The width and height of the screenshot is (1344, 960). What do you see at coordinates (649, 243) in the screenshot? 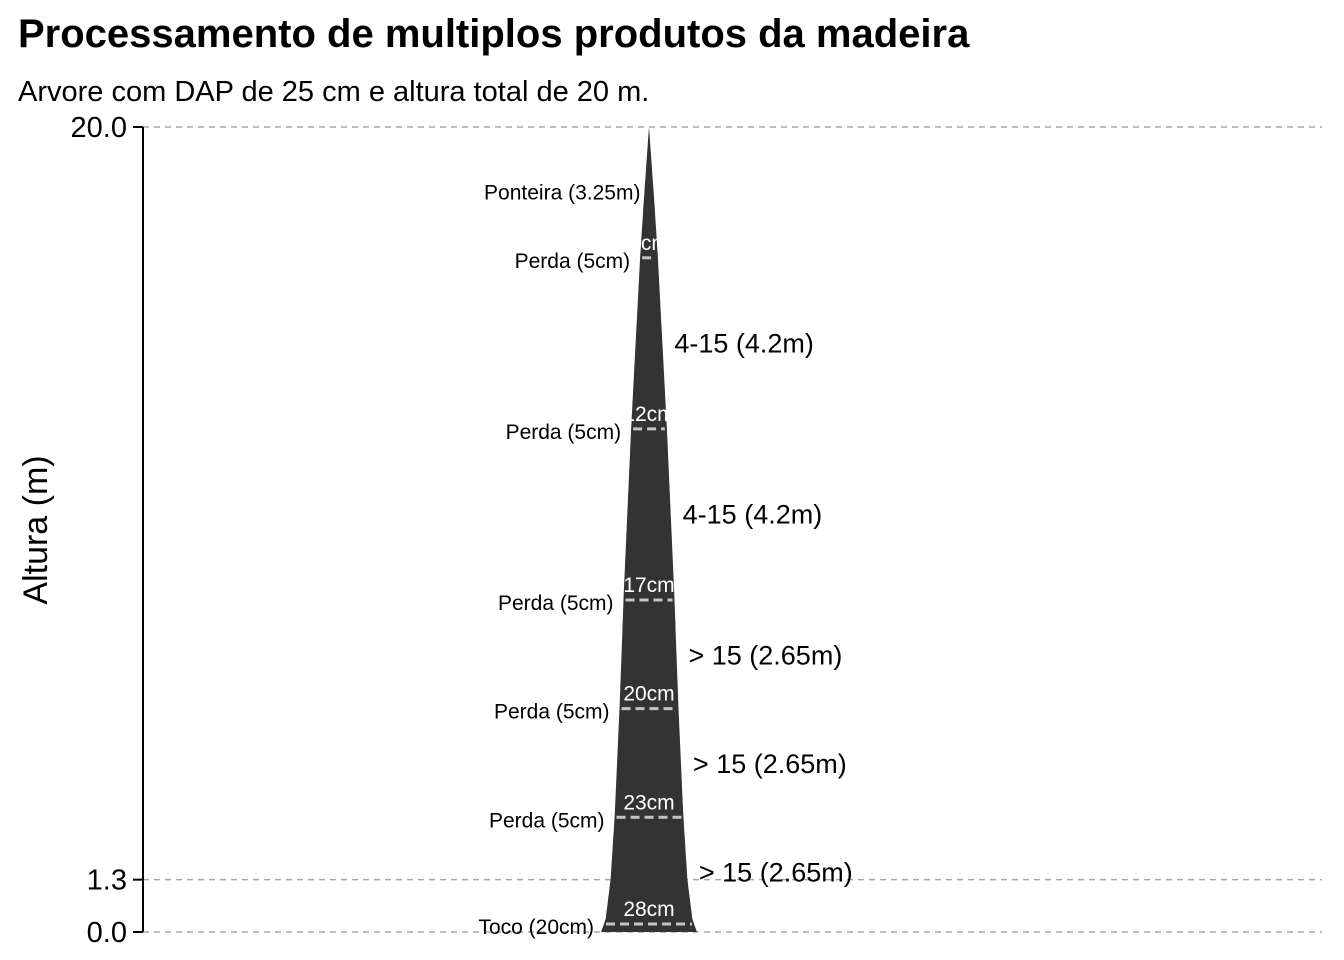
I see `cut-diameter-label: 6cm` at bounding box center [649, 243].